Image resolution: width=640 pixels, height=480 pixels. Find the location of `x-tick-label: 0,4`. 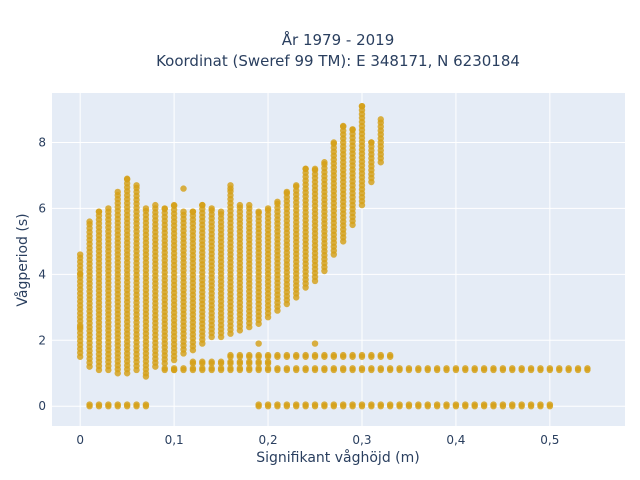

x-tick-label: 0,4 is located at coordinates (455, 440).